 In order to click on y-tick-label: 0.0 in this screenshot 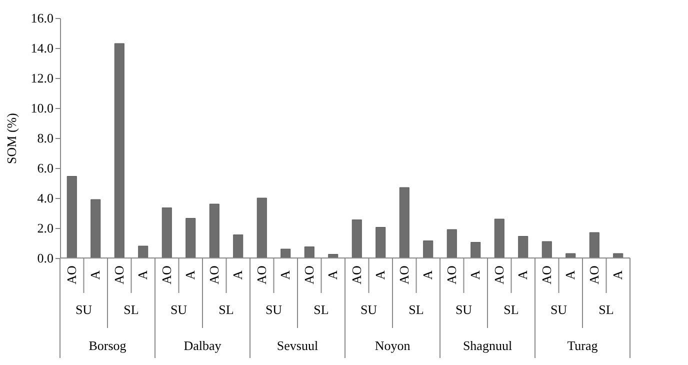, I will do `click(45, 258)`.